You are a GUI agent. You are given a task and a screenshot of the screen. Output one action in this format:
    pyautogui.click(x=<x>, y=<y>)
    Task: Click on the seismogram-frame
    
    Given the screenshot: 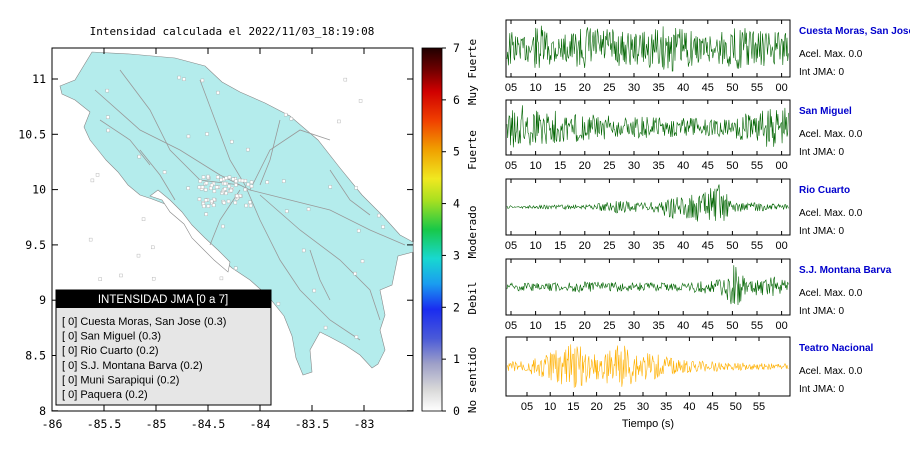 What is the action you would take?
    pyautogui.click(x=648, y=127)
    